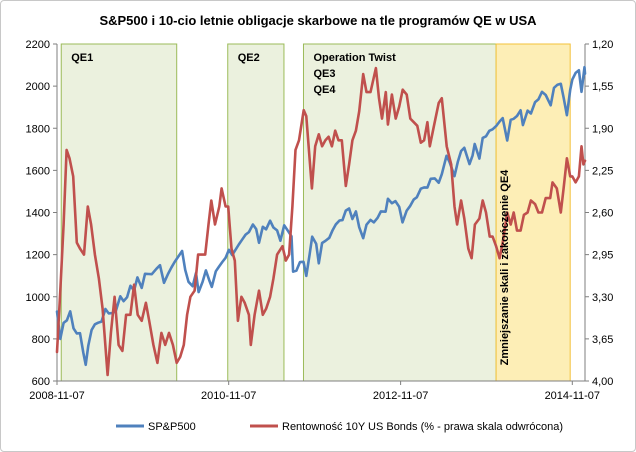 Image resolution: width=636 pixels, height=452 pixels. I want to click on left-axis-tick-label: 2000, so click(38, 87).